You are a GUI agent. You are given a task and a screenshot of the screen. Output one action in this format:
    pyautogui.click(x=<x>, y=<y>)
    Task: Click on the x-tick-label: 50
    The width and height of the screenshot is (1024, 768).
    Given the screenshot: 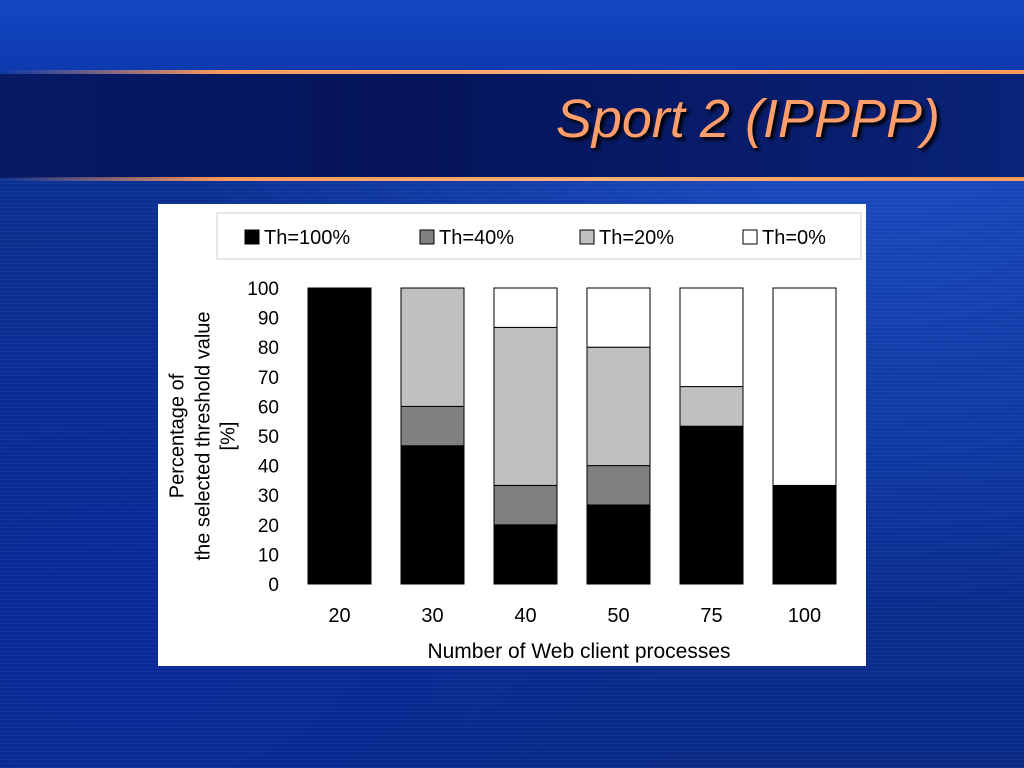 What is the action you would take?
    pyautogui.click(x=618, y=616)
    